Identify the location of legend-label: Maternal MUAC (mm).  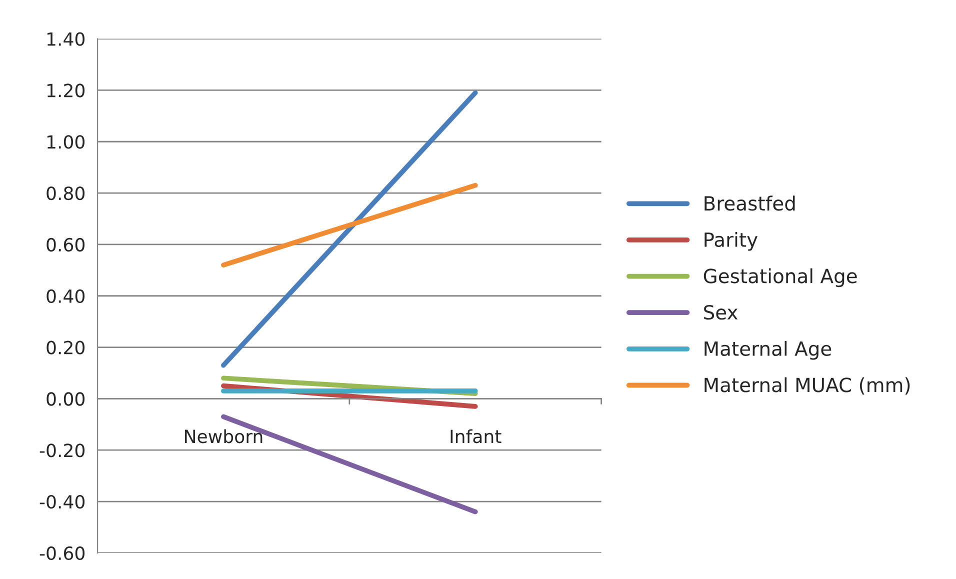
(807, 386).